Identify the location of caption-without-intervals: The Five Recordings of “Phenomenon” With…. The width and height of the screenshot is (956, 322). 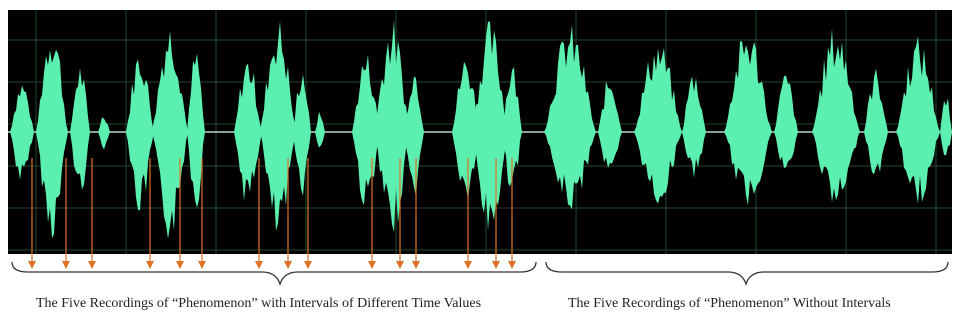
(729, 303).